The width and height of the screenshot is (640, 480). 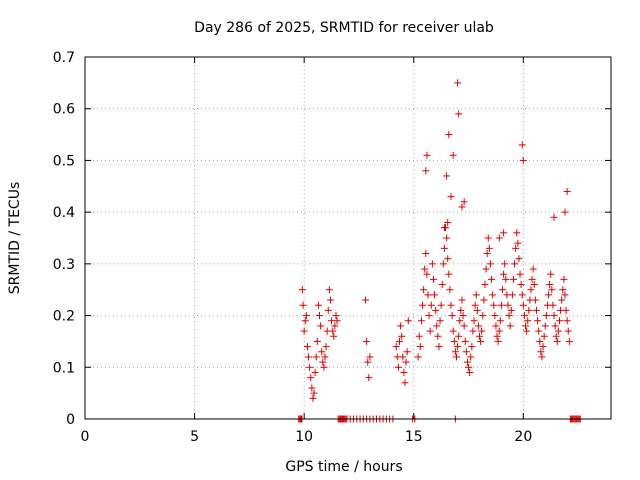 What do you see at coordinates (64, 368) in the screenshot?
I see `y-tick-label: 0.1` at bounding box center [64, 368].